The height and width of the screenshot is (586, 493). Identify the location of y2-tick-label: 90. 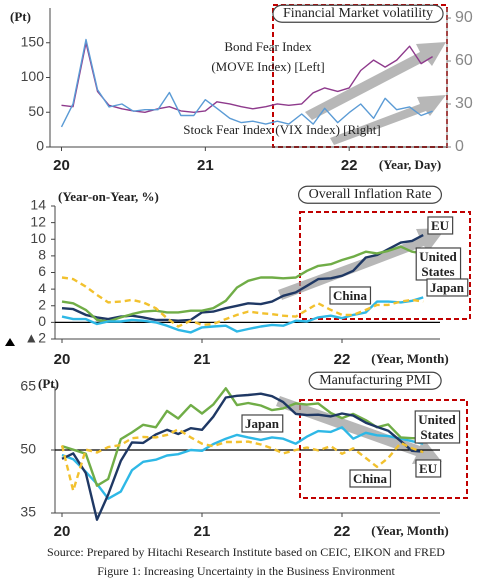
(464, 17).